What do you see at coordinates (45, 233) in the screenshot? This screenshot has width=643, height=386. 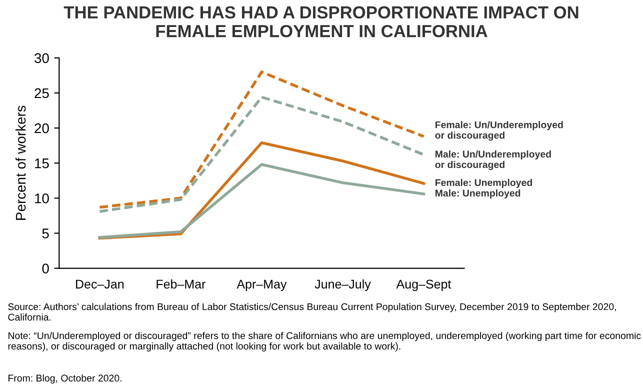 I see `y-tick-label: 5` at bounding box center [45, 233].